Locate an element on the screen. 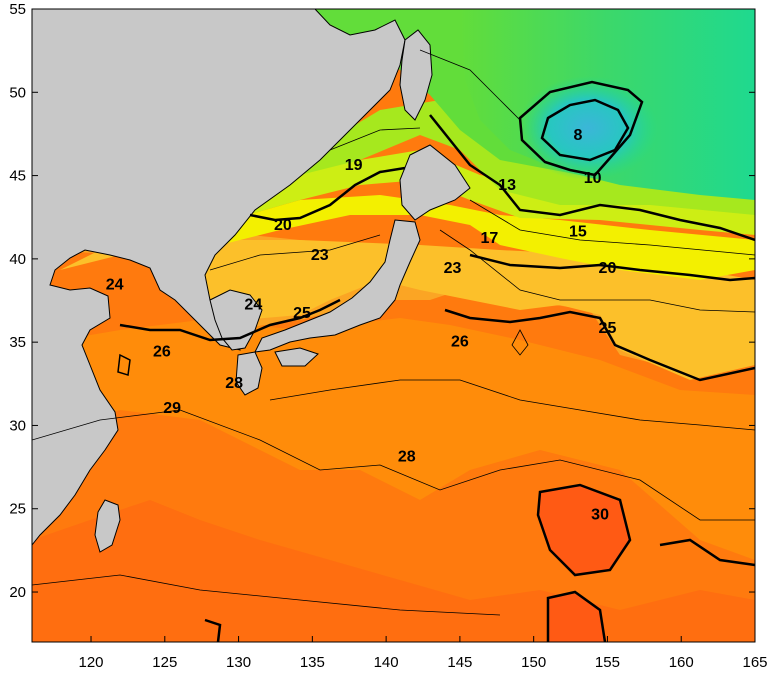  y-tick-label: 20 is located at coordinates (17, 592).